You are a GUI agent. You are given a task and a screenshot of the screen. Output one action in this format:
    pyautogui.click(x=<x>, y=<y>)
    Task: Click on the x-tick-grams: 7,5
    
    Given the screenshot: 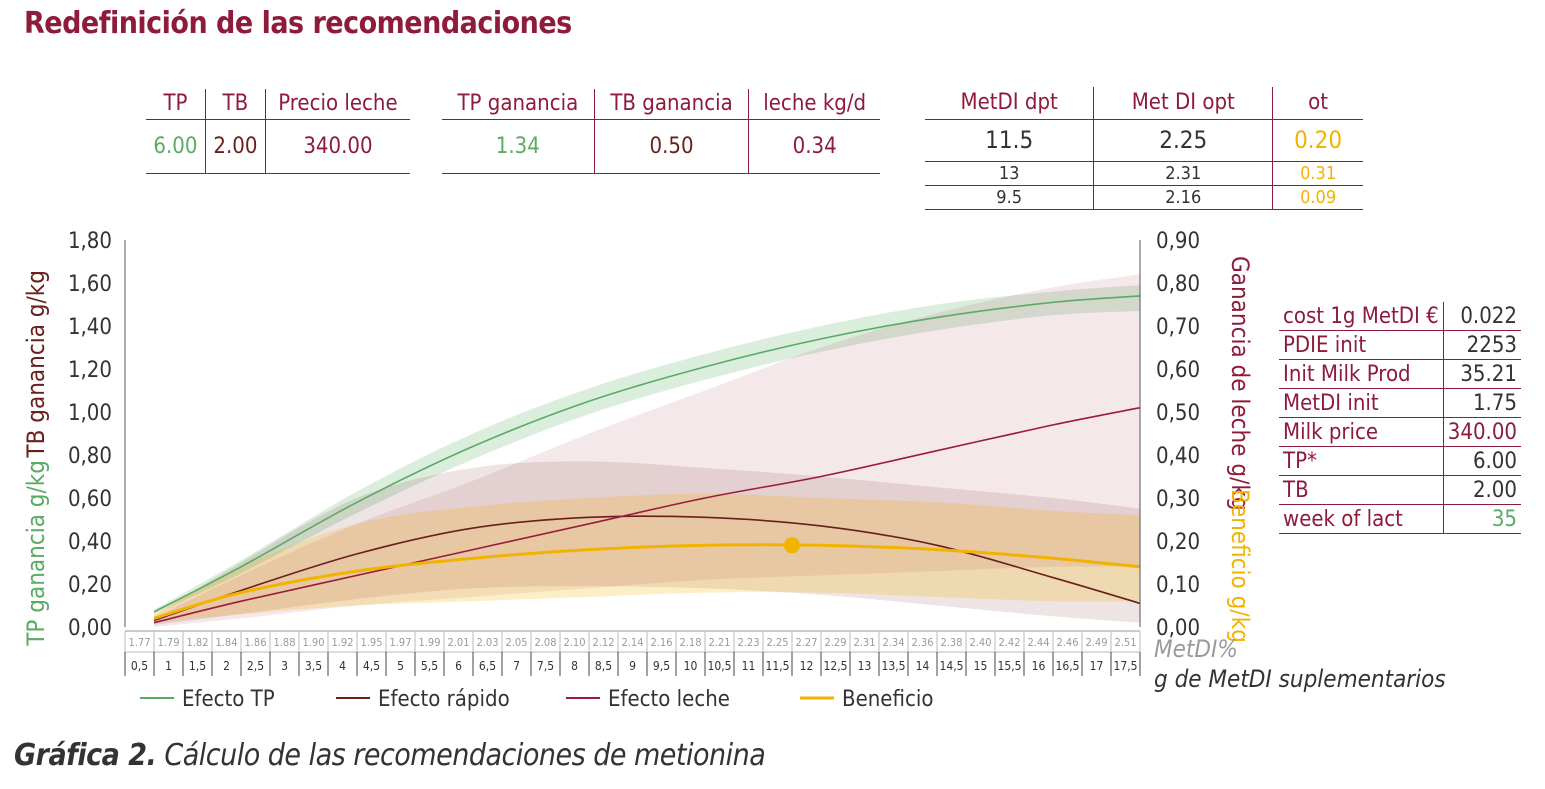 What is the action you would take?
    pyautogui.click(x=545, y=666)
    